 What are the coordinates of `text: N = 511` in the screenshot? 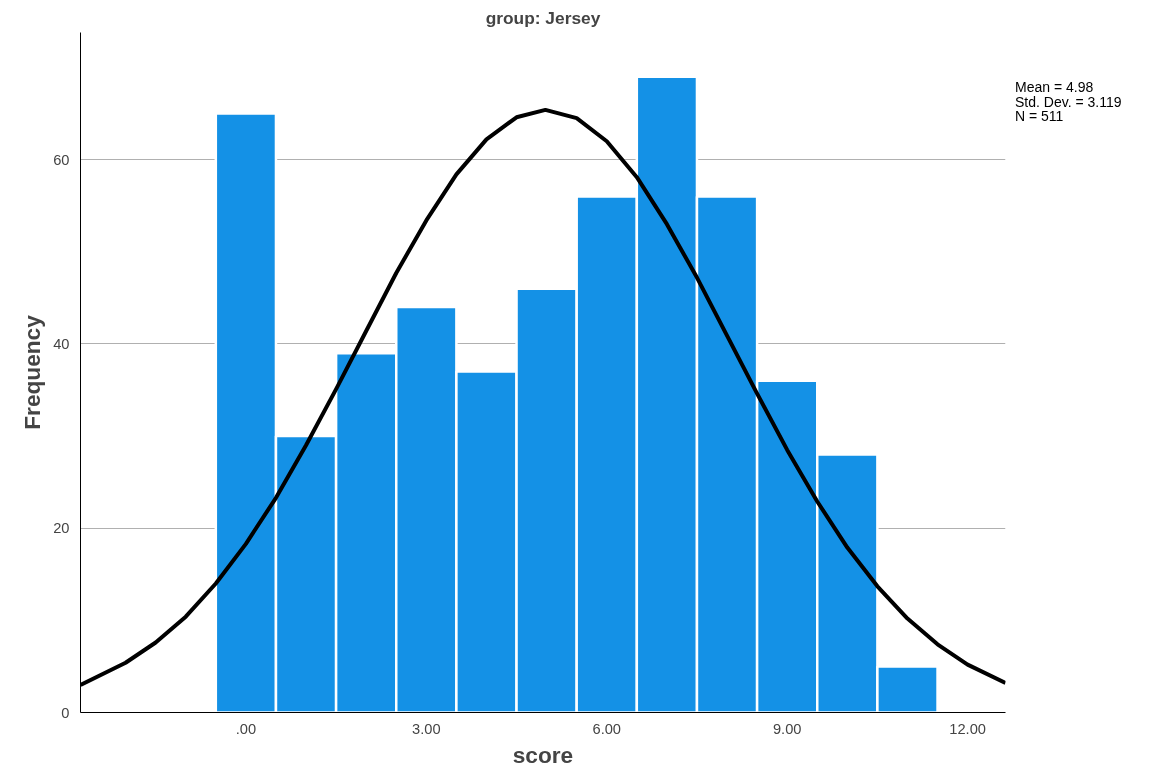 It's located at (1040, 116).